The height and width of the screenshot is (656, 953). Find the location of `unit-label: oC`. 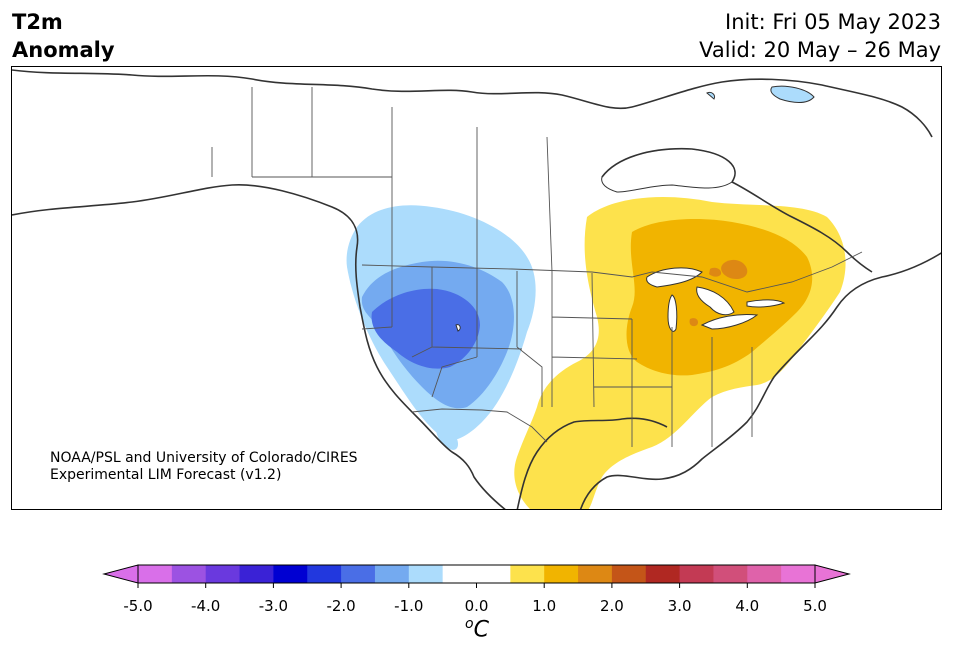

unit-label: oC is located at coordinates (477, 629).